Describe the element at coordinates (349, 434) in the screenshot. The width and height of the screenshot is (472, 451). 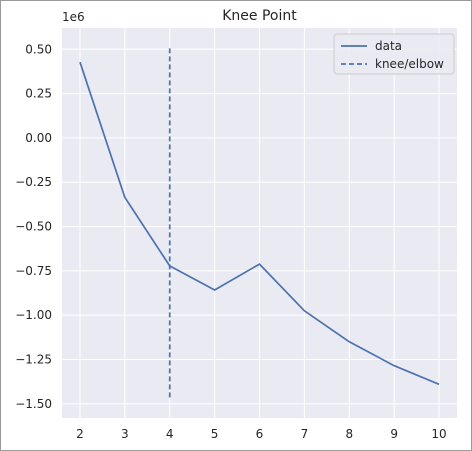
I see `x-tick-label: 8` at that location.